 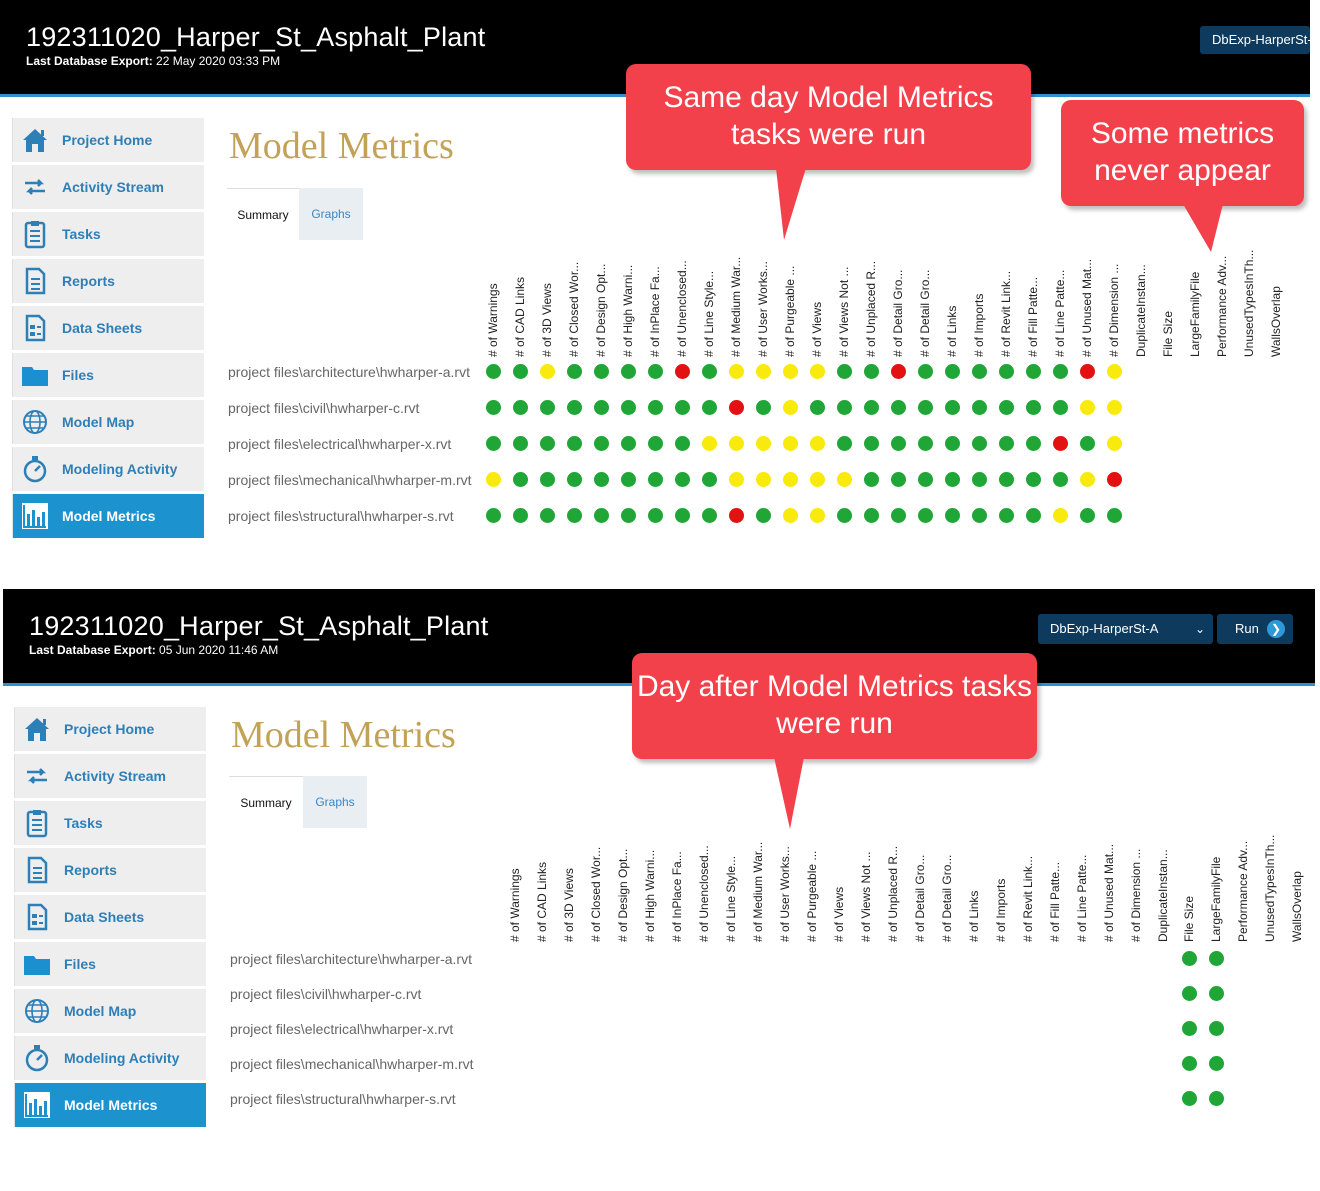 What do you see at coordinates (1255, 629) in the screenshot?
I see `run-button: Run ❯` at bounding box center [1255, 629].